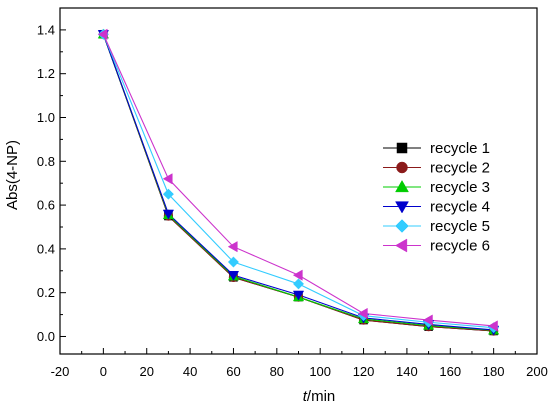 This screenshot has height=414, width=550. I want to click on legend-label-recycle-3: recycle 3, so click(460, 187).